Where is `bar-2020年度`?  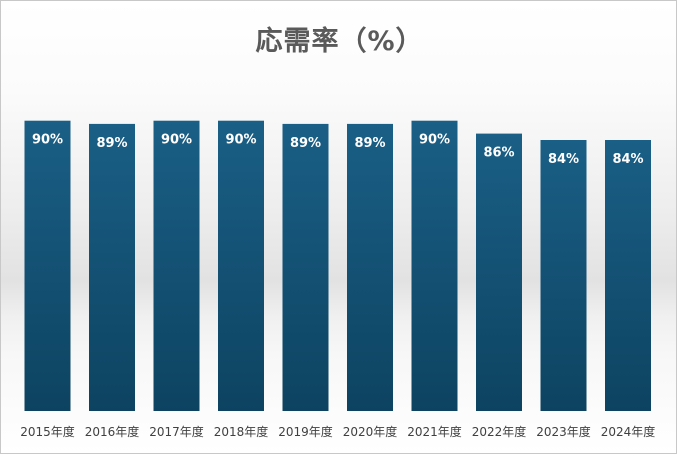 bar-2020年度 is located at coordinates (370, 267).